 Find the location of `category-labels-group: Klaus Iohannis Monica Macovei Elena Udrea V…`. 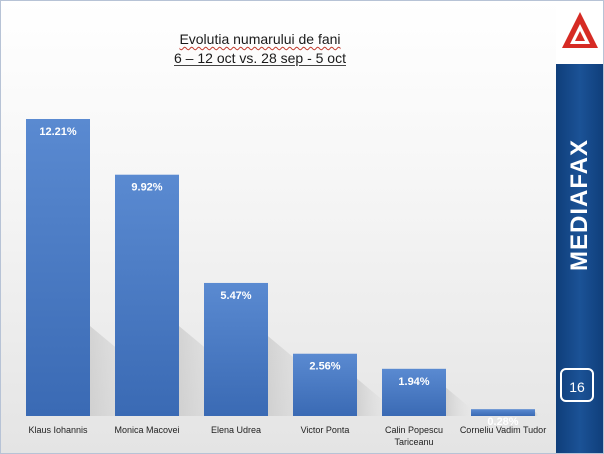

category-labels-group: Klaus Iohannis Monica Macovei Elena Udrea V… is located at coordinates (287, 436).